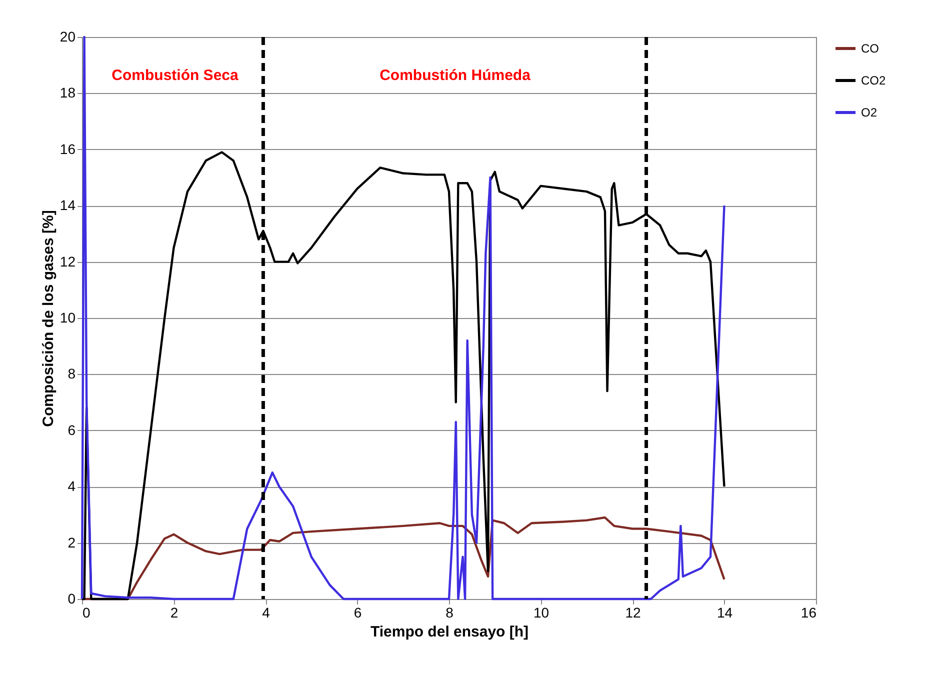 Image resolution: width=928 pixels, height=687 pixels. I want to click on legend-label: CO2, so click(873, 81).